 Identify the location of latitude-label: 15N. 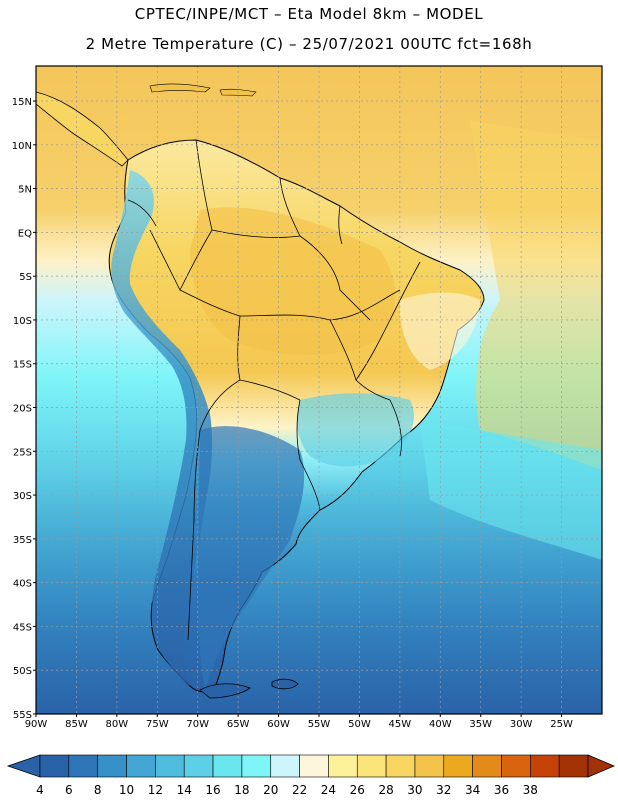
(22, 102).